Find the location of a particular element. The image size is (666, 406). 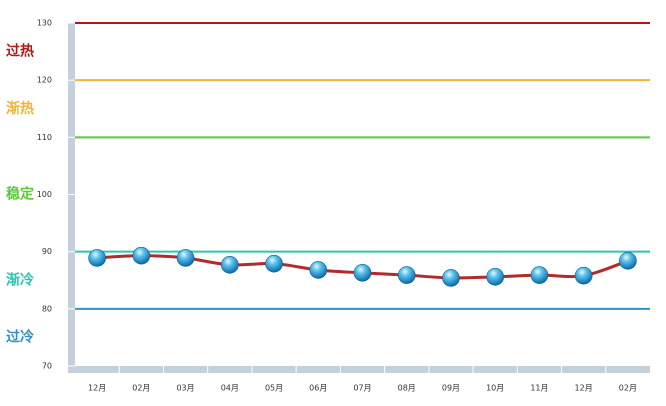

x-tick-label: 05月 is located at coordinates (274, 388).